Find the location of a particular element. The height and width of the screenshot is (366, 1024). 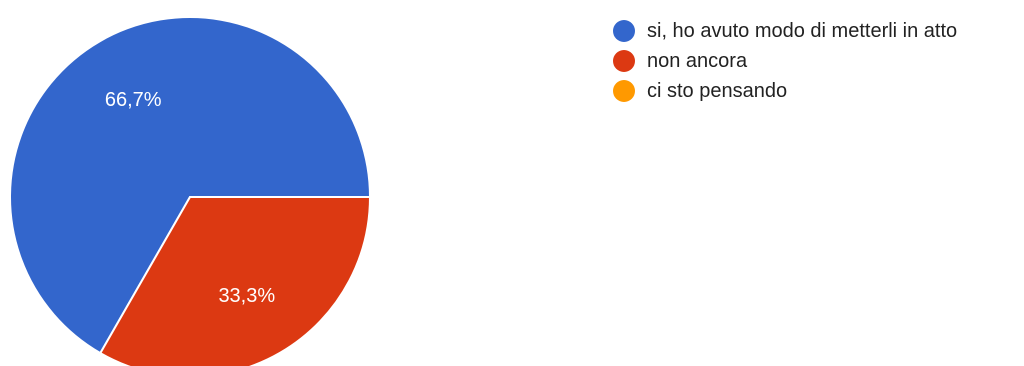

legend-label-non-ancora: non ancora is located at coordinates (697, 60).